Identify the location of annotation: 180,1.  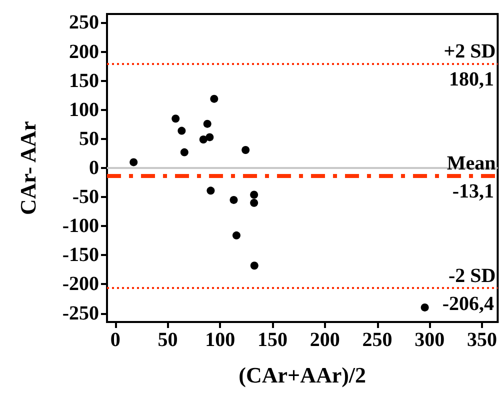
(471, 79).